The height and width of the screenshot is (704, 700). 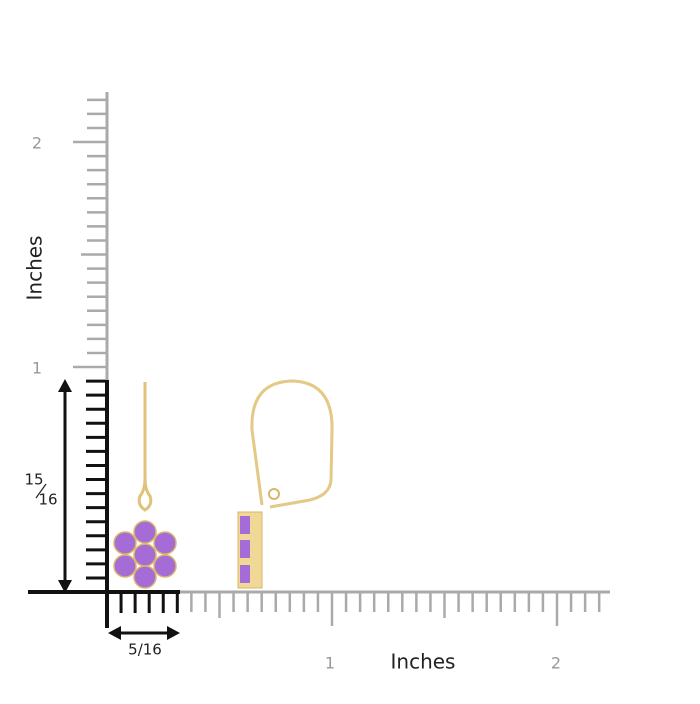 I want to click on height-numerator: 15, so click(x=33, y=480).